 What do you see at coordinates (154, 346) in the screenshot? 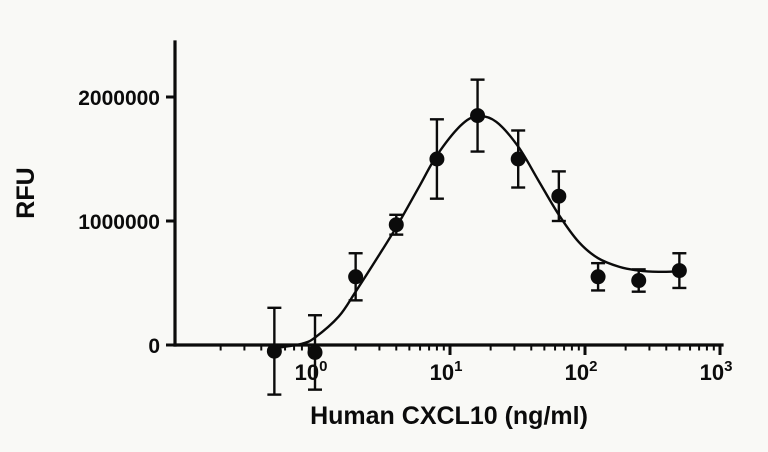
I see `y-tick-label: 0` at bounding box center [154, 346].